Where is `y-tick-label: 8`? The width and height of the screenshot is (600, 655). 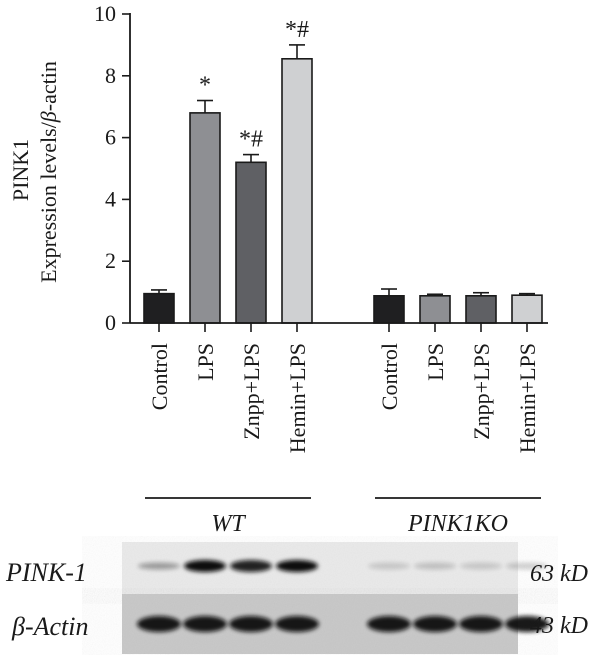 y-tick-label: 8 is located at coordinates (110, 75).